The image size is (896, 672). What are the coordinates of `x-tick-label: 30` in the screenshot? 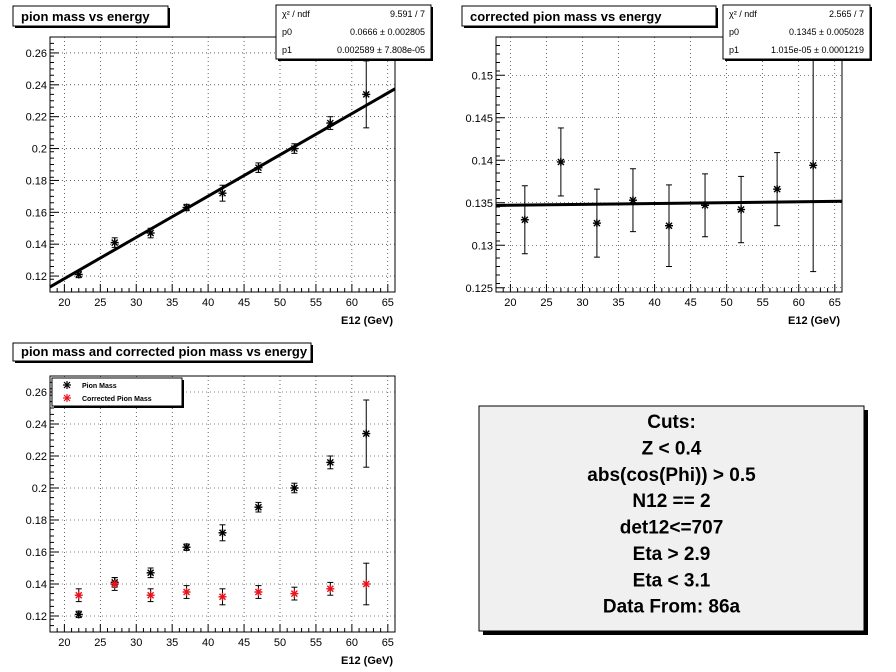 It's located at (136, 303).